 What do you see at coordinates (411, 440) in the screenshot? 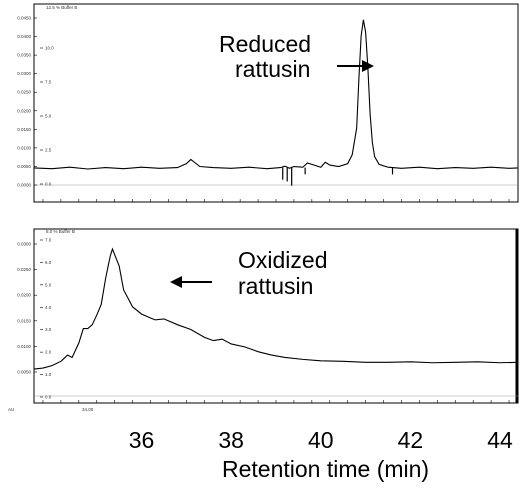
I see `x-tick-label: 42` at bounding box center [411, 440].